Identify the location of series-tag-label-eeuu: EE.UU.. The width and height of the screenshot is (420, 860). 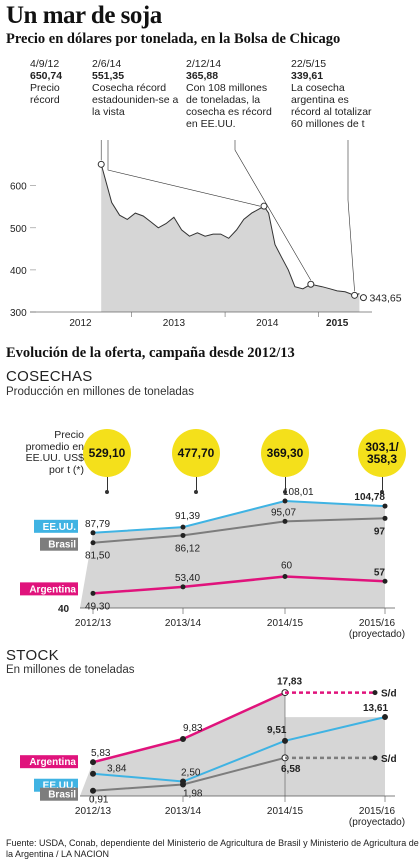
(60, 527).